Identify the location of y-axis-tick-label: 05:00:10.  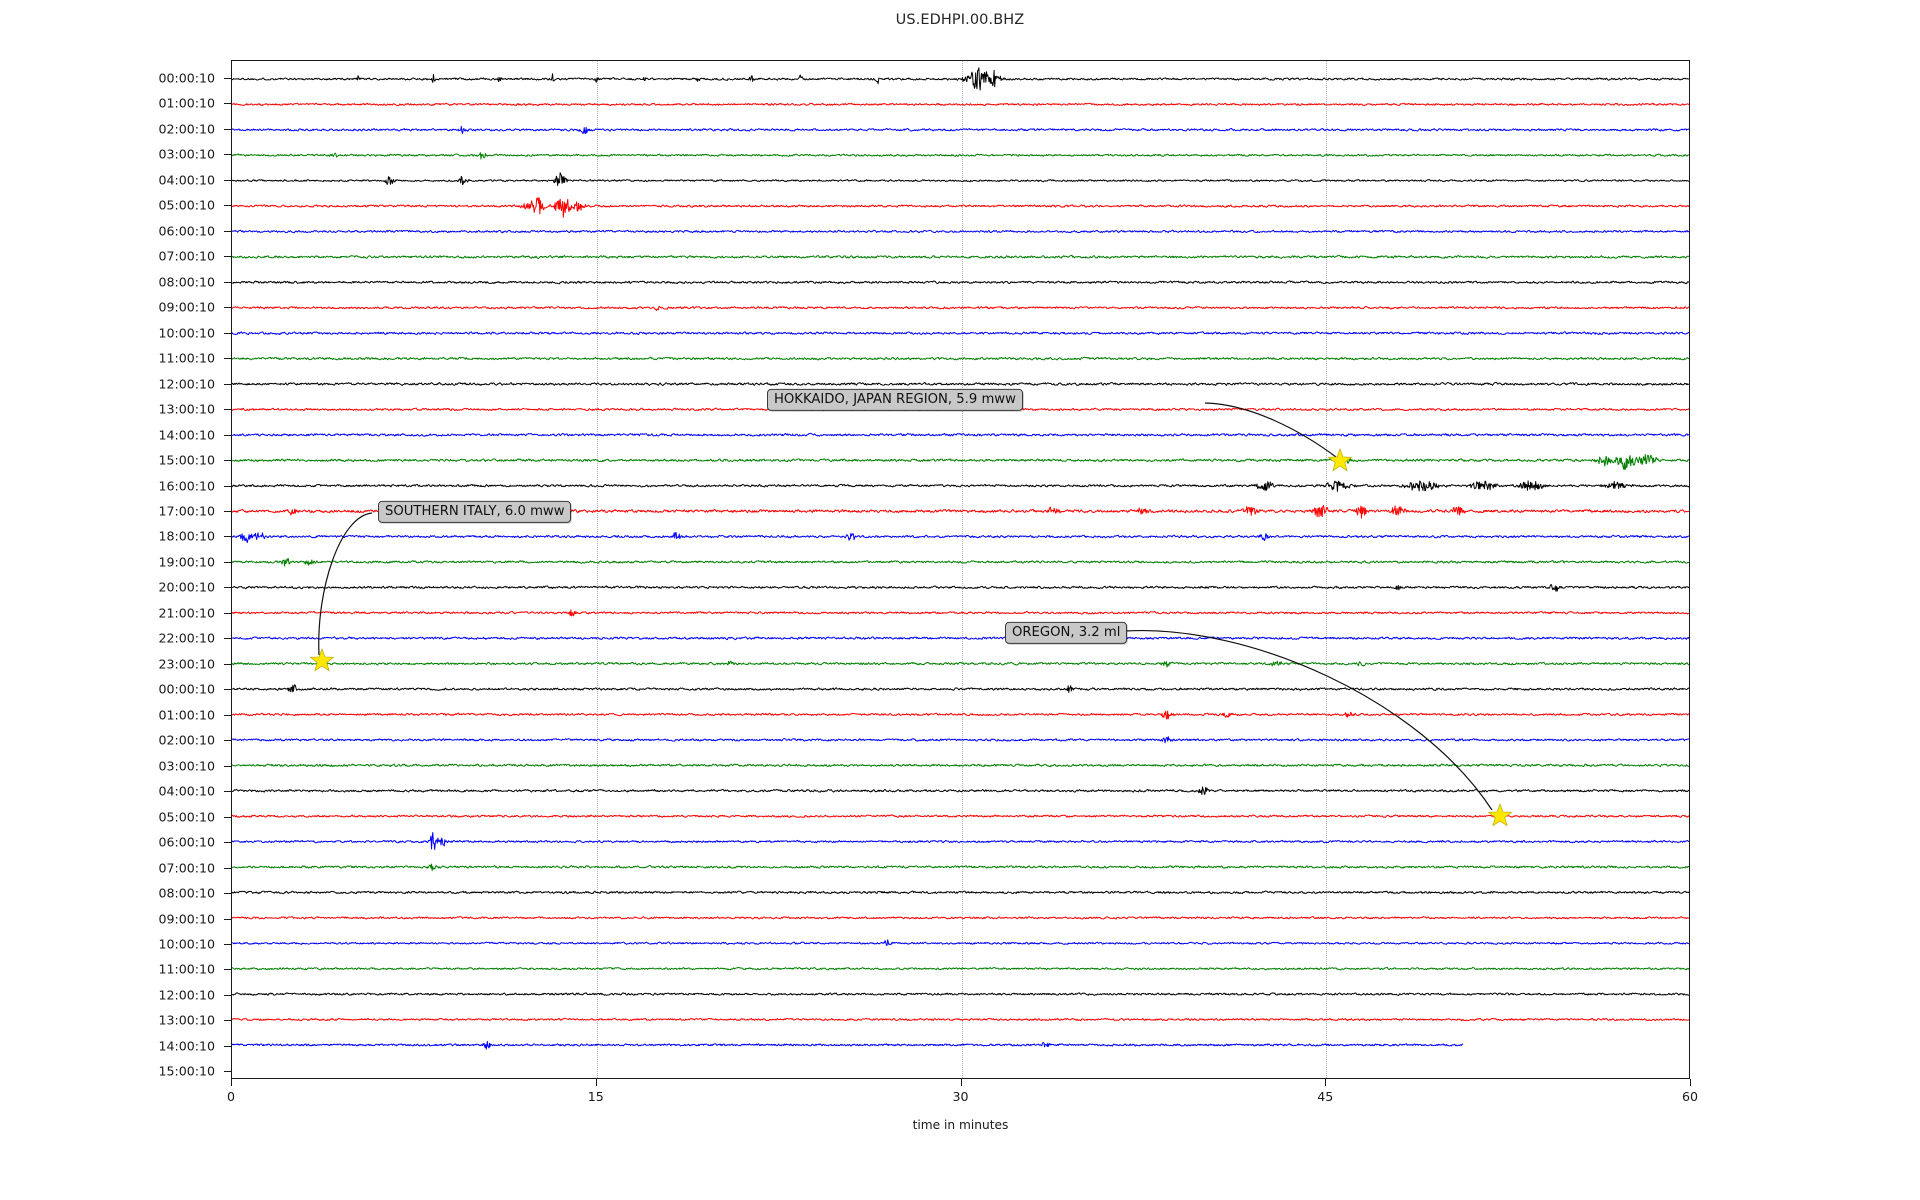
(186, 205).